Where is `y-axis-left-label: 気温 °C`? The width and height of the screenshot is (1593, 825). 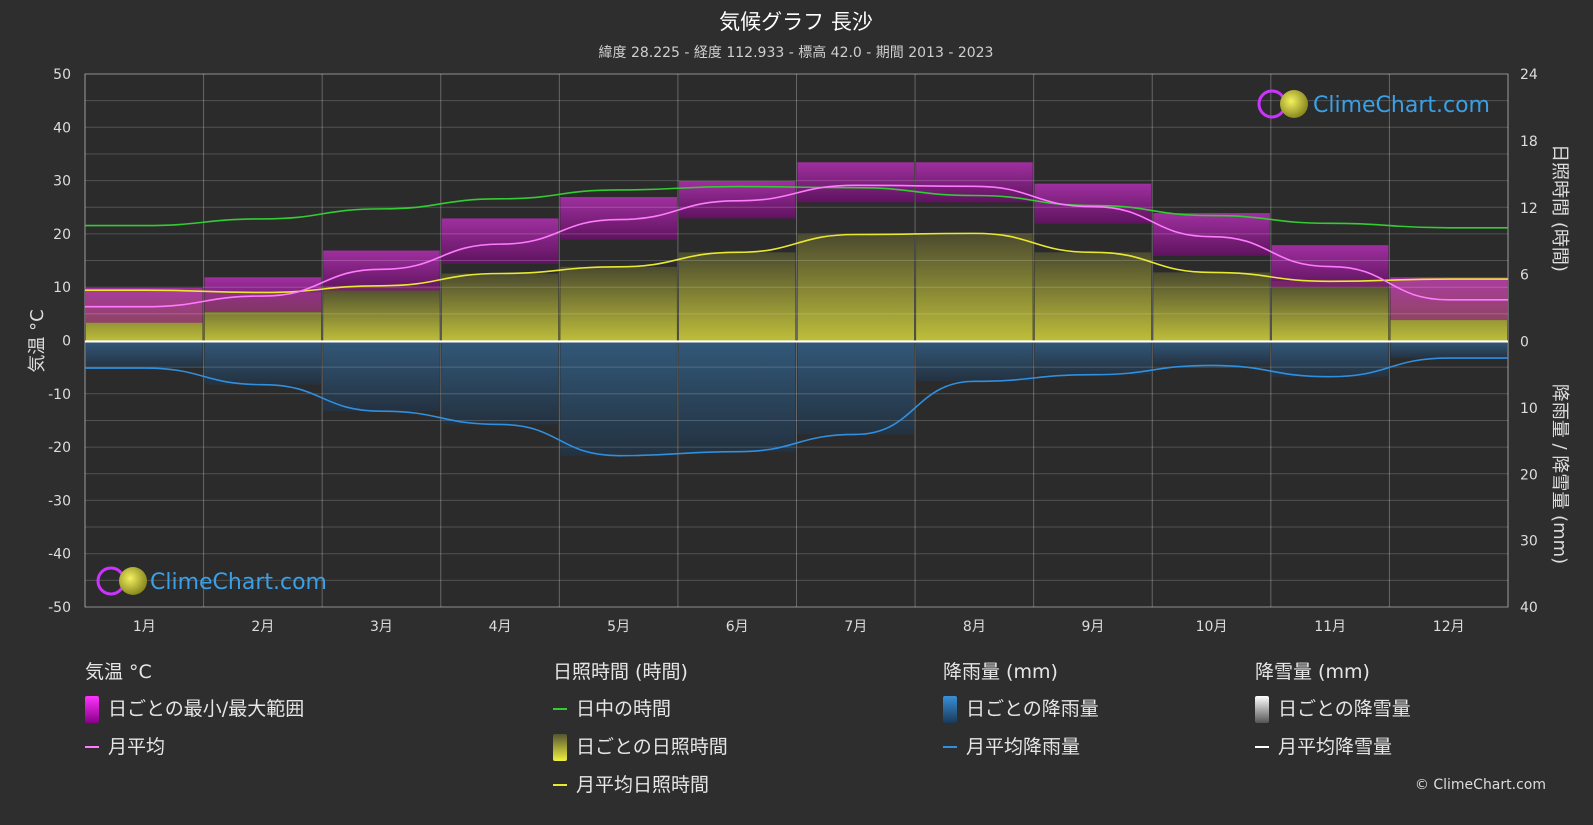 y-axis-left-label: 気温 °C is located at coordinates (37, 340).